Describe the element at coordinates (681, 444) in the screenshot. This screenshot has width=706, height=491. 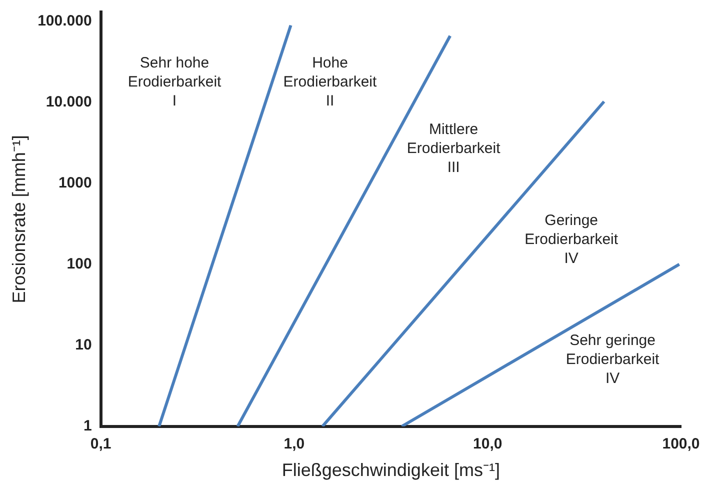
I see `x-tick-label: 100,0` at that location.